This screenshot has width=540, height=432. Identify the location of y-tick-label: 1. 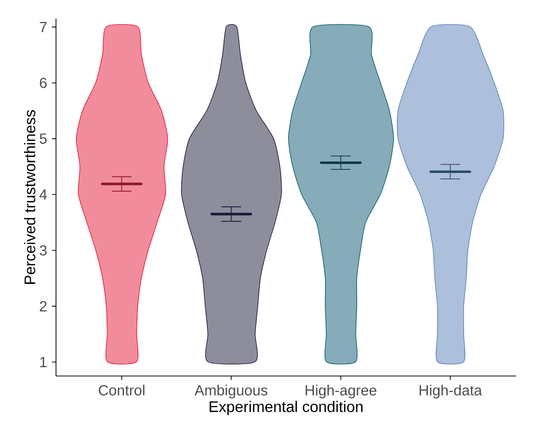
(43, 362).